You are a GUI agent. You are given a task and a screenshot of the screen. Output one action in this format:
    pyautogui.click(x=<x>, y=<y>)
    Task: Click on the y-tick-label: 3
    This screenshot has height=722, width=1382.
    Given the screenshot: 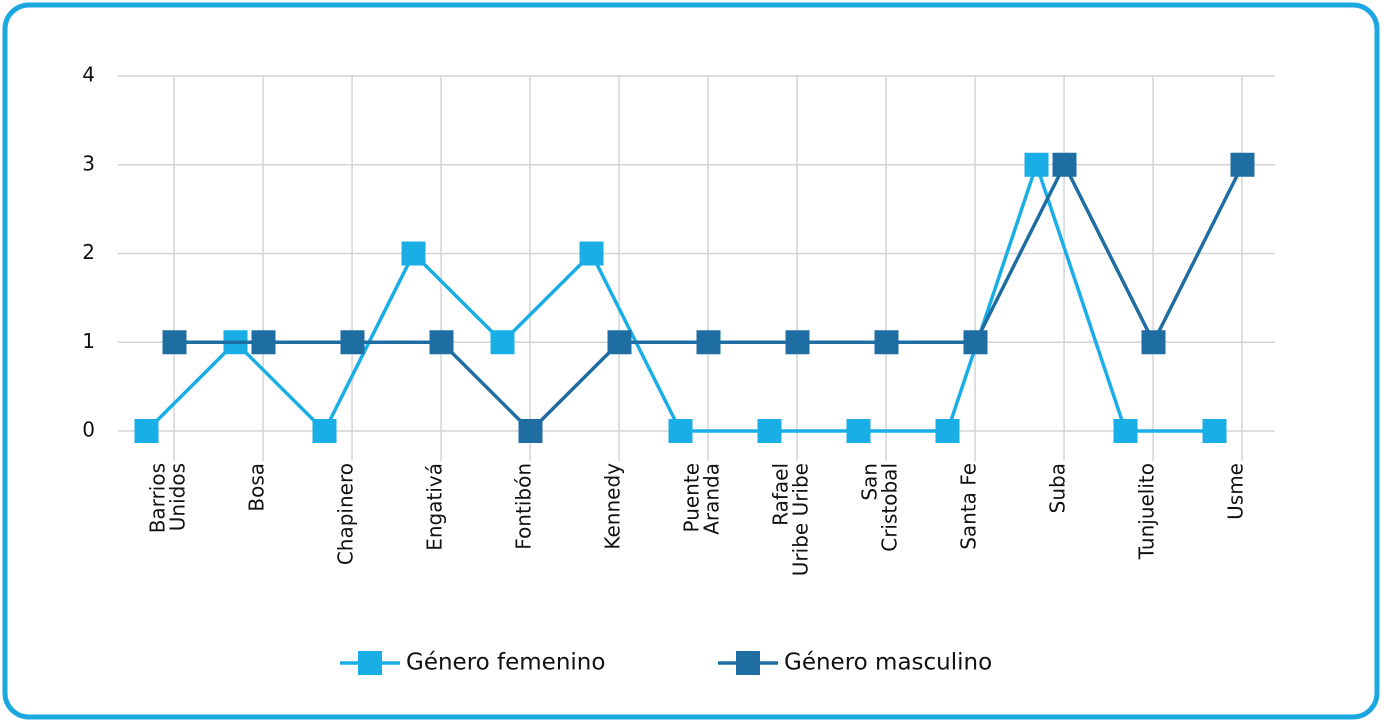 What is the action you would take?
    pyautogui.click(x=88, y=163)
    